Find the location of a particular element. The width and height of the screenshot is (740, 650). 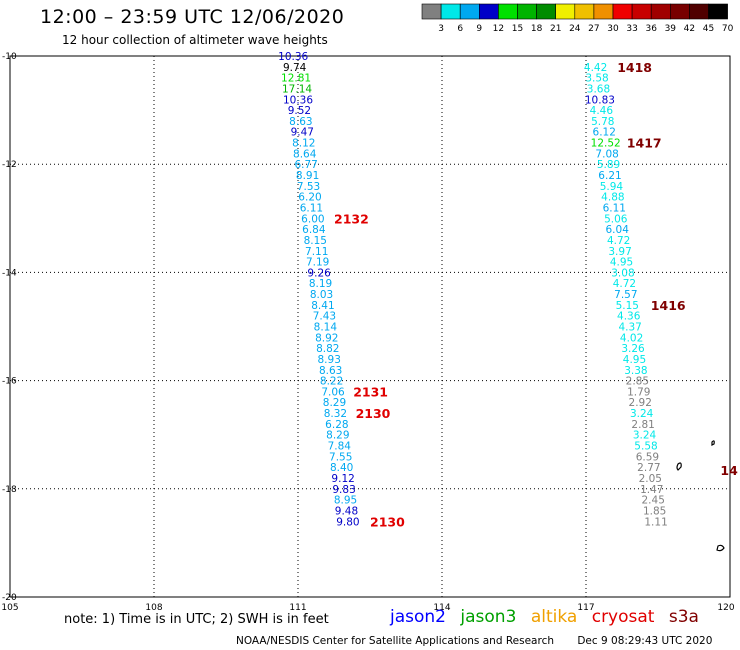

swh-point-label: 6.04 is located at coordinates (618, 230).